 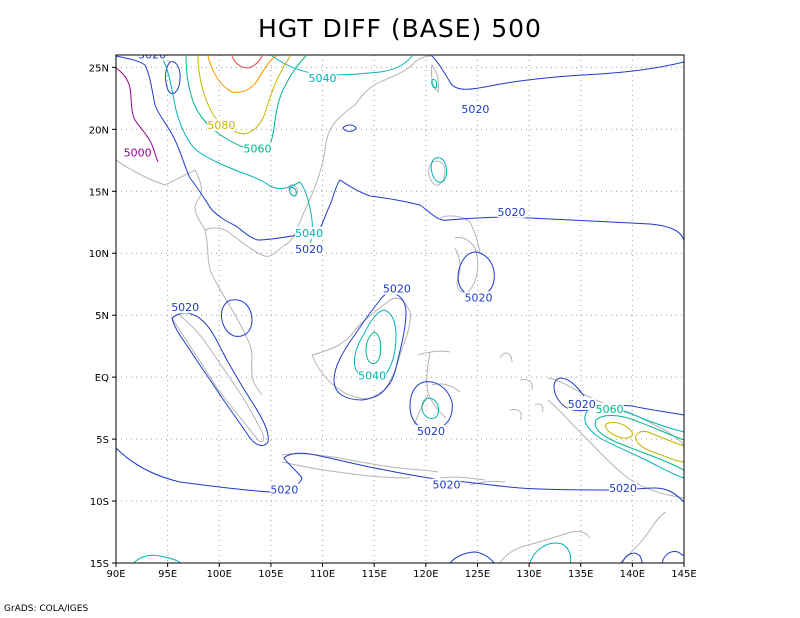 I want to click on contour-5020-west-ring, so click(x=173, y=78).